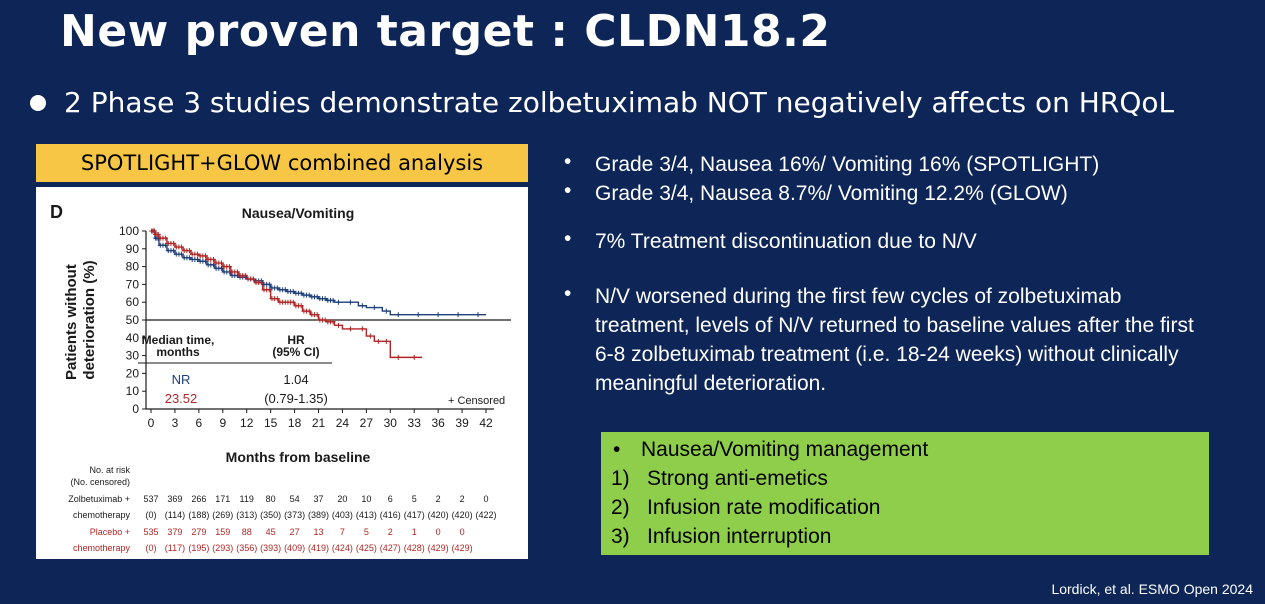  What do you see at coordinates (181, 379) in the screenshot?
I see `median-zolbetuximab: NR` at bounding box center [181, 379].